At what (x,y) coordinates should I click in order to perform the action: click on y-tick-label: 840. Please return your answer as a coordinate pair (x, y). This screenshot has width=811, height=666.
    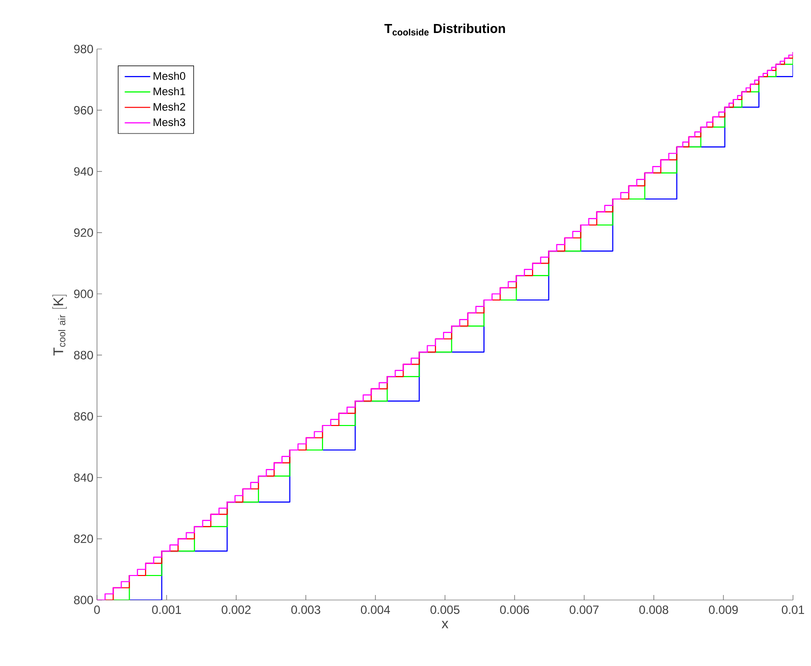
    Looking at the image, I should click on (84, 477).